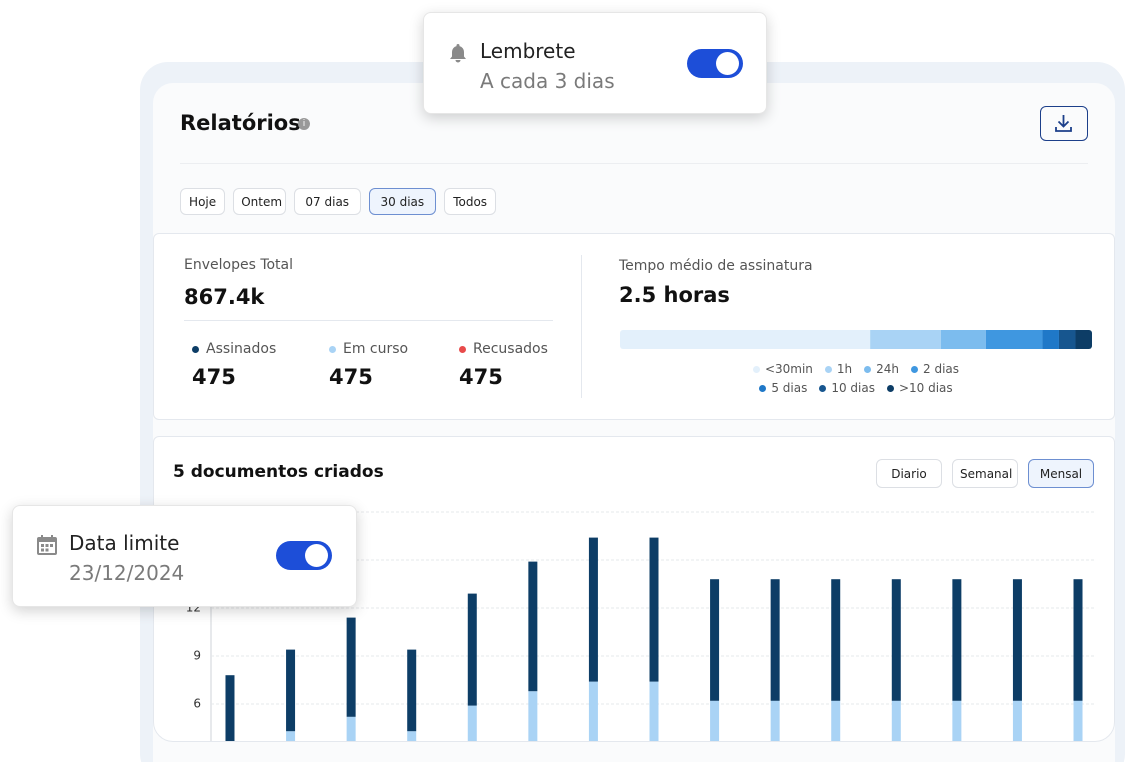 The width and height of the screenshot is (1125, 762). Describe the element at coordinates (197, 704) in the screenshot. I see `y-tick-label: 6` at that location.